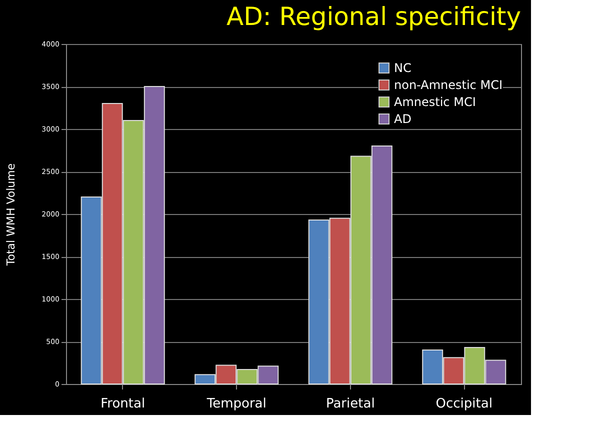 This screenshot has width=596, height=447. What do you see at coordinates (374, 16) in the screenshot?
I see `chart-title: AD: Regional specificity` at bounding box center [374, 16].